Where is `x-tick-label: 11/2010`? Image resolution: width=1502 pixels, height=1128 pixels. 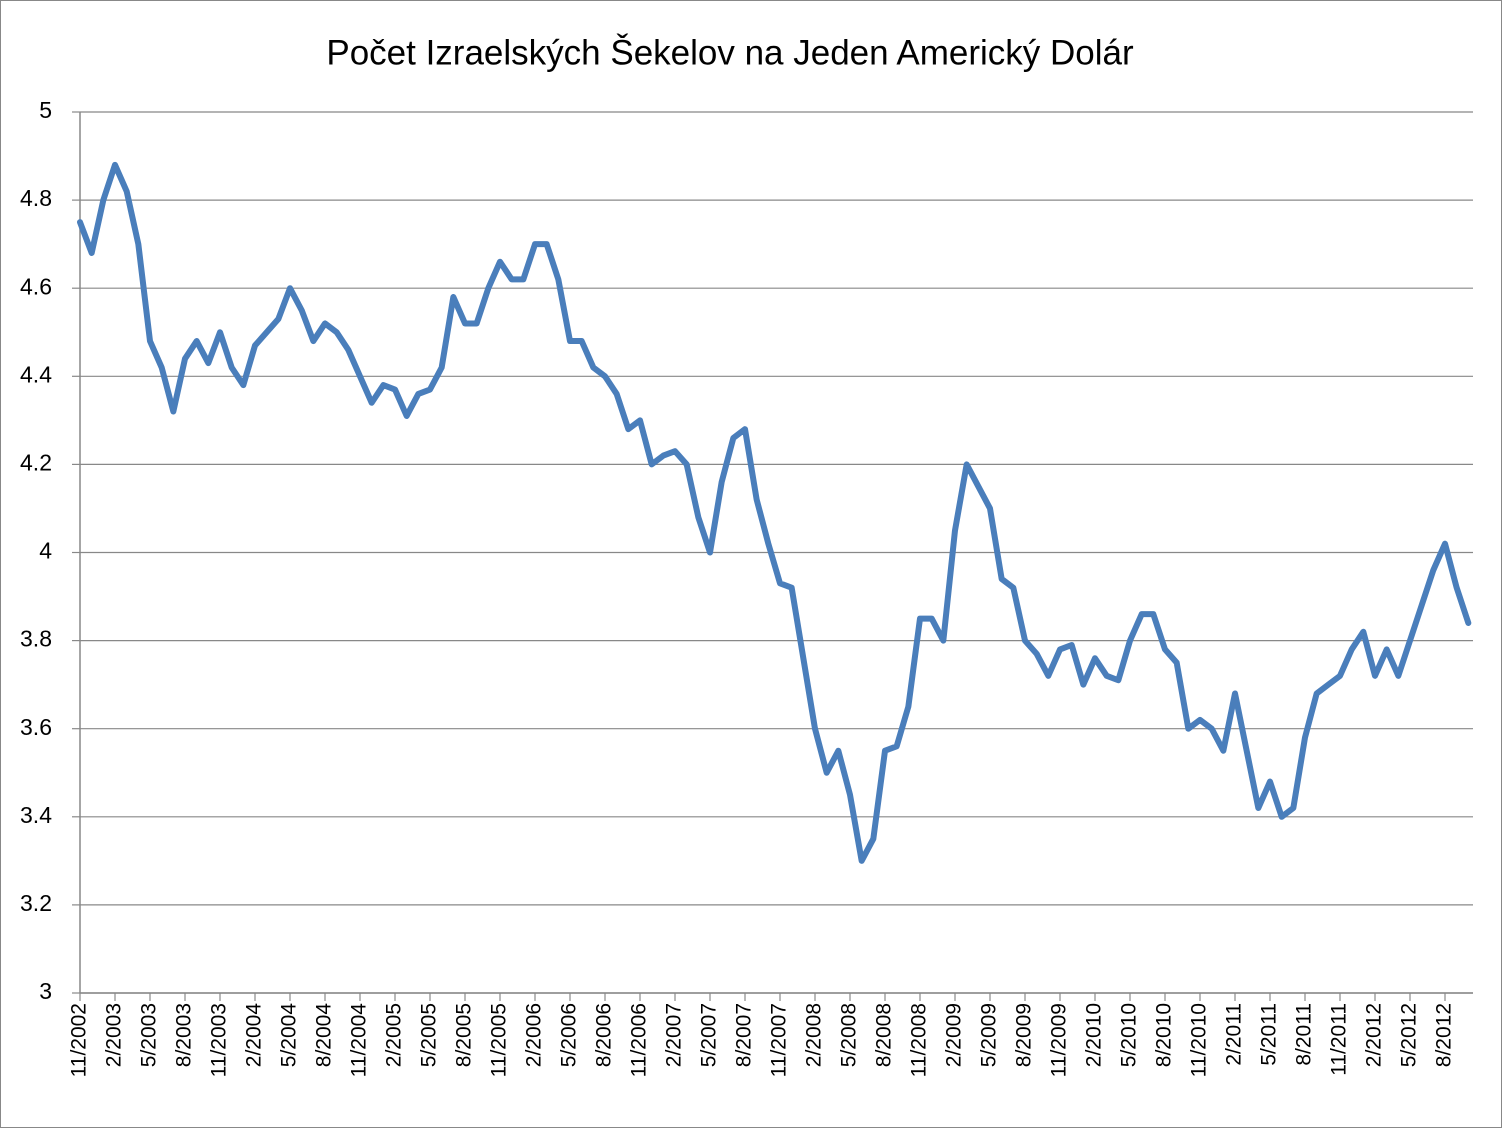
x-tick-label: 11/2010 is located at coordinates (1199, 1040).